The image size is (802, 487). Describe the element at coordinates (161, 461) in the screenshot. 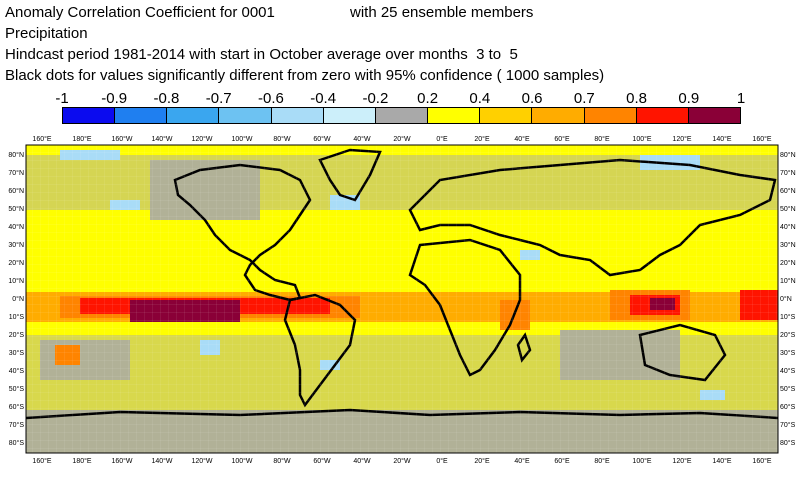

I see `lon-tick-label-bottom: 140°W` at that location.